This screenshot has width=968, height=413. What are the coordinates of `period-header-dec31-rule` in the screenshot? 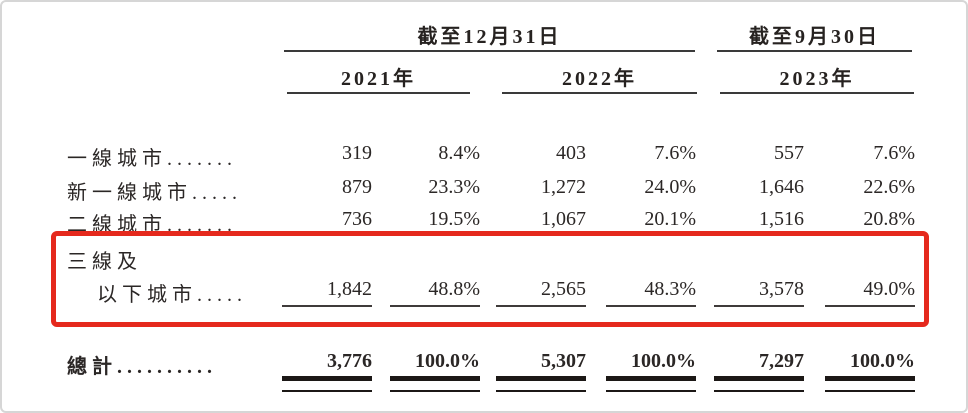 It's located at (489, 51).